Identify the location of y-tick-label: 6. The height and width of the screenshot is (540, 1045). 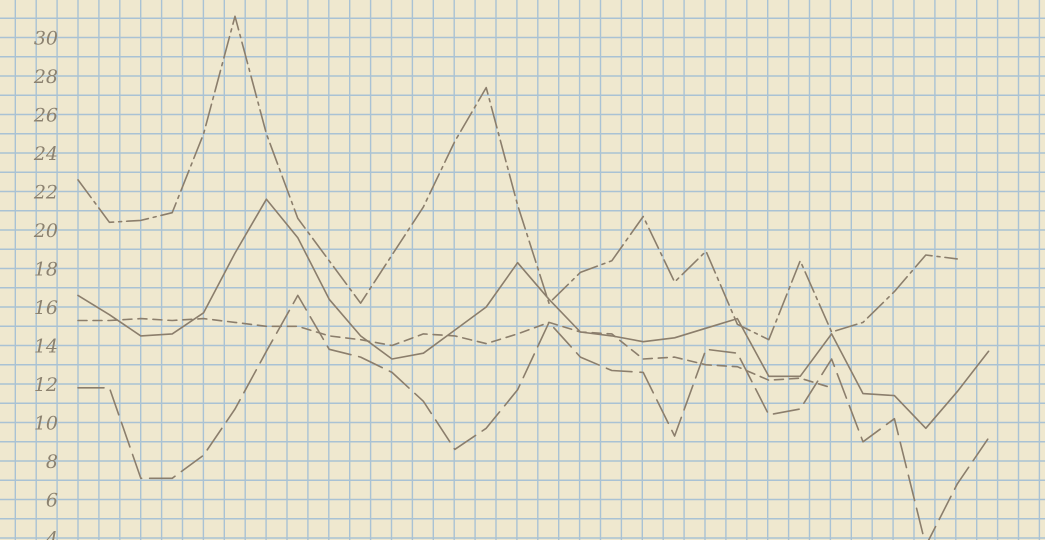
(52, 501).